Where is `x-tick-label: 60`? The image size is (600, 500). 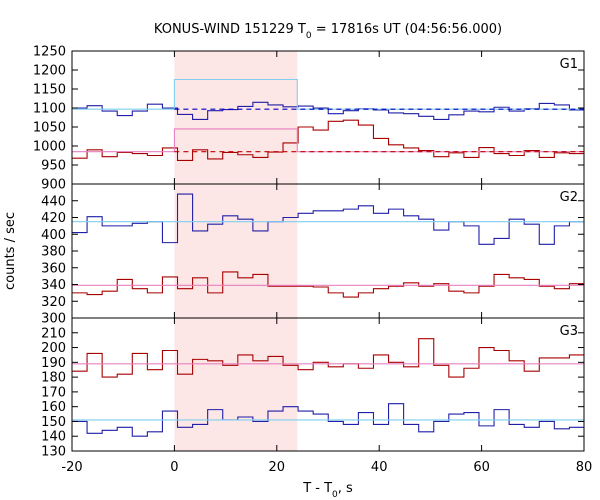 x-tick-label: 60 is located at coordinates (481, 467).